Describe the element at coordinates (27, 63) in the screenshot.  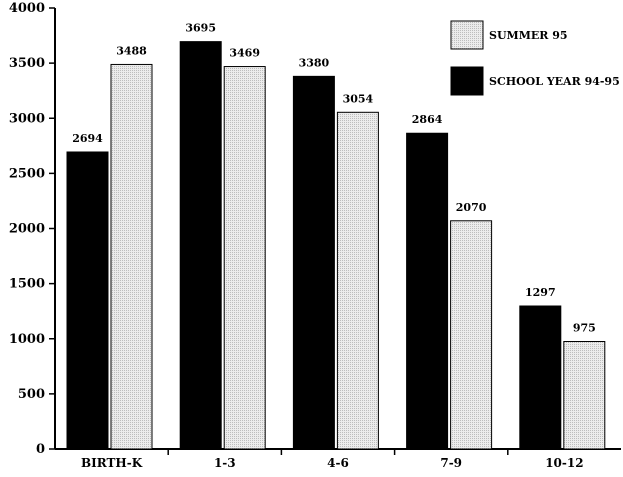
I see `y-tick-label: 3500` at that location.